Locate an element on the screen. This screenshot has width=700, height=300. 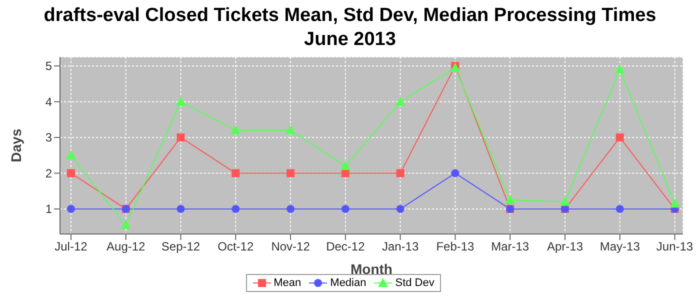
y-tick-label: 3 is located at coordinates (48, 137).